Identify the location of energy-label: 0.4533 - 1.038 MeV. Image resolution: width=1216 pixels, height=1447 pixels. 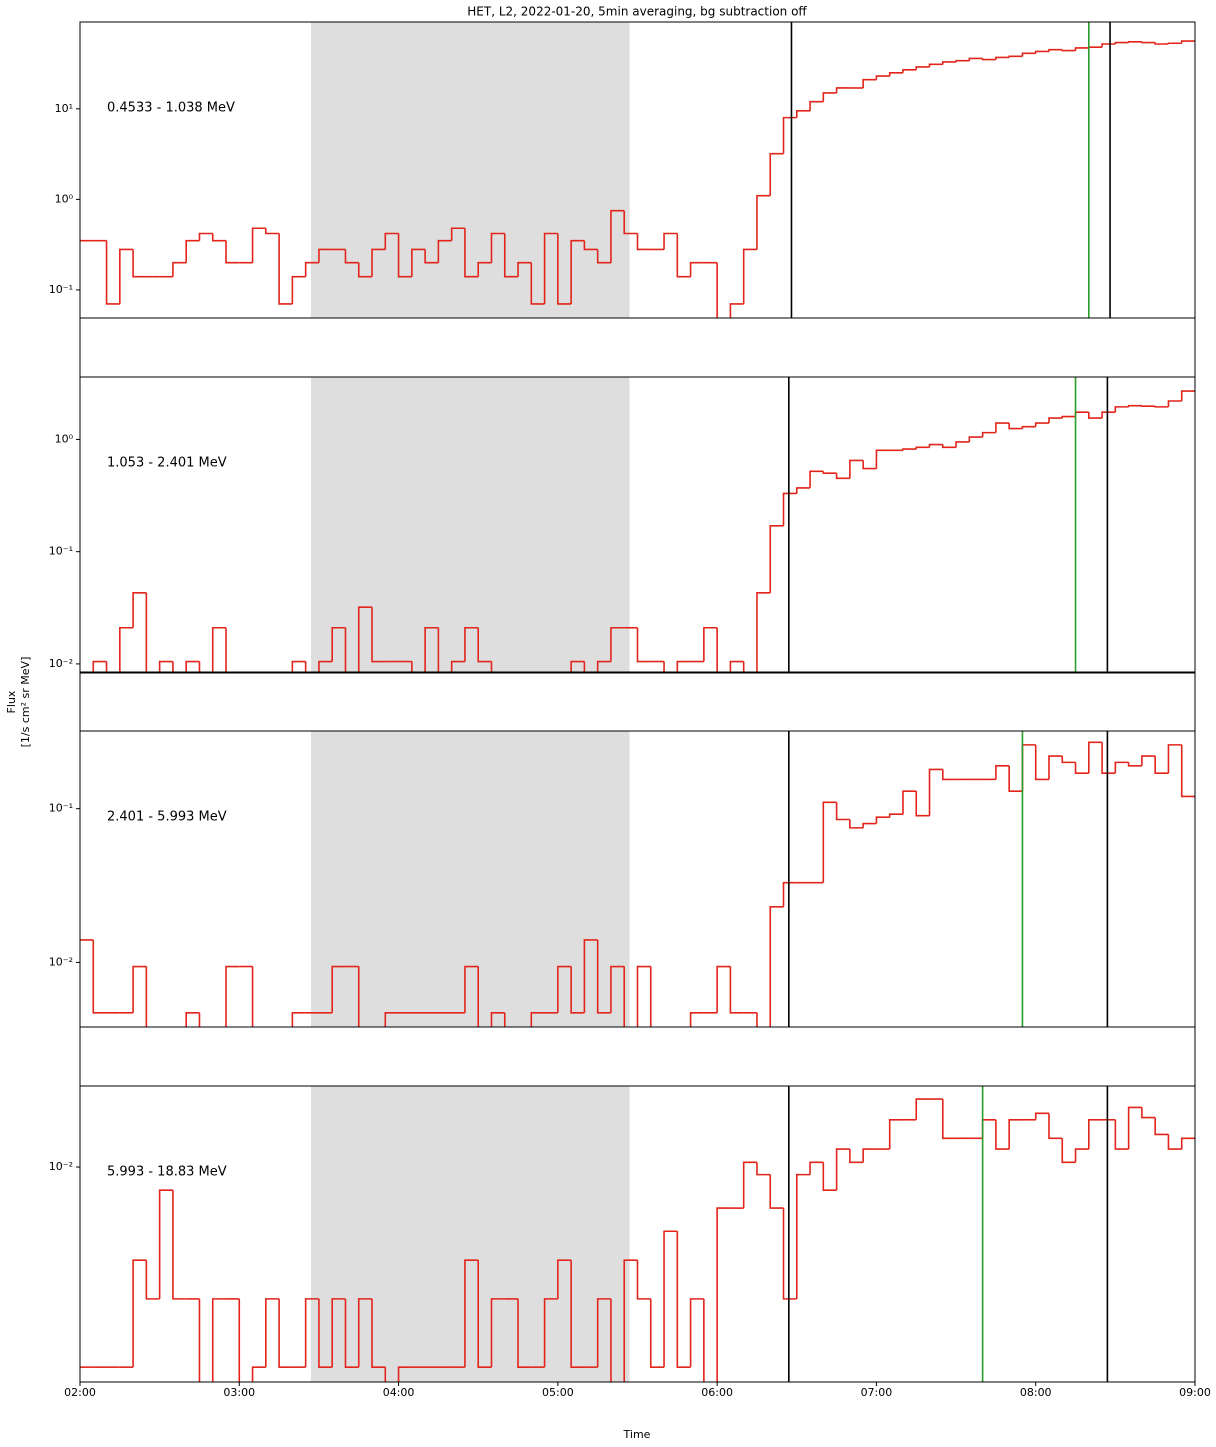
(171, 108).